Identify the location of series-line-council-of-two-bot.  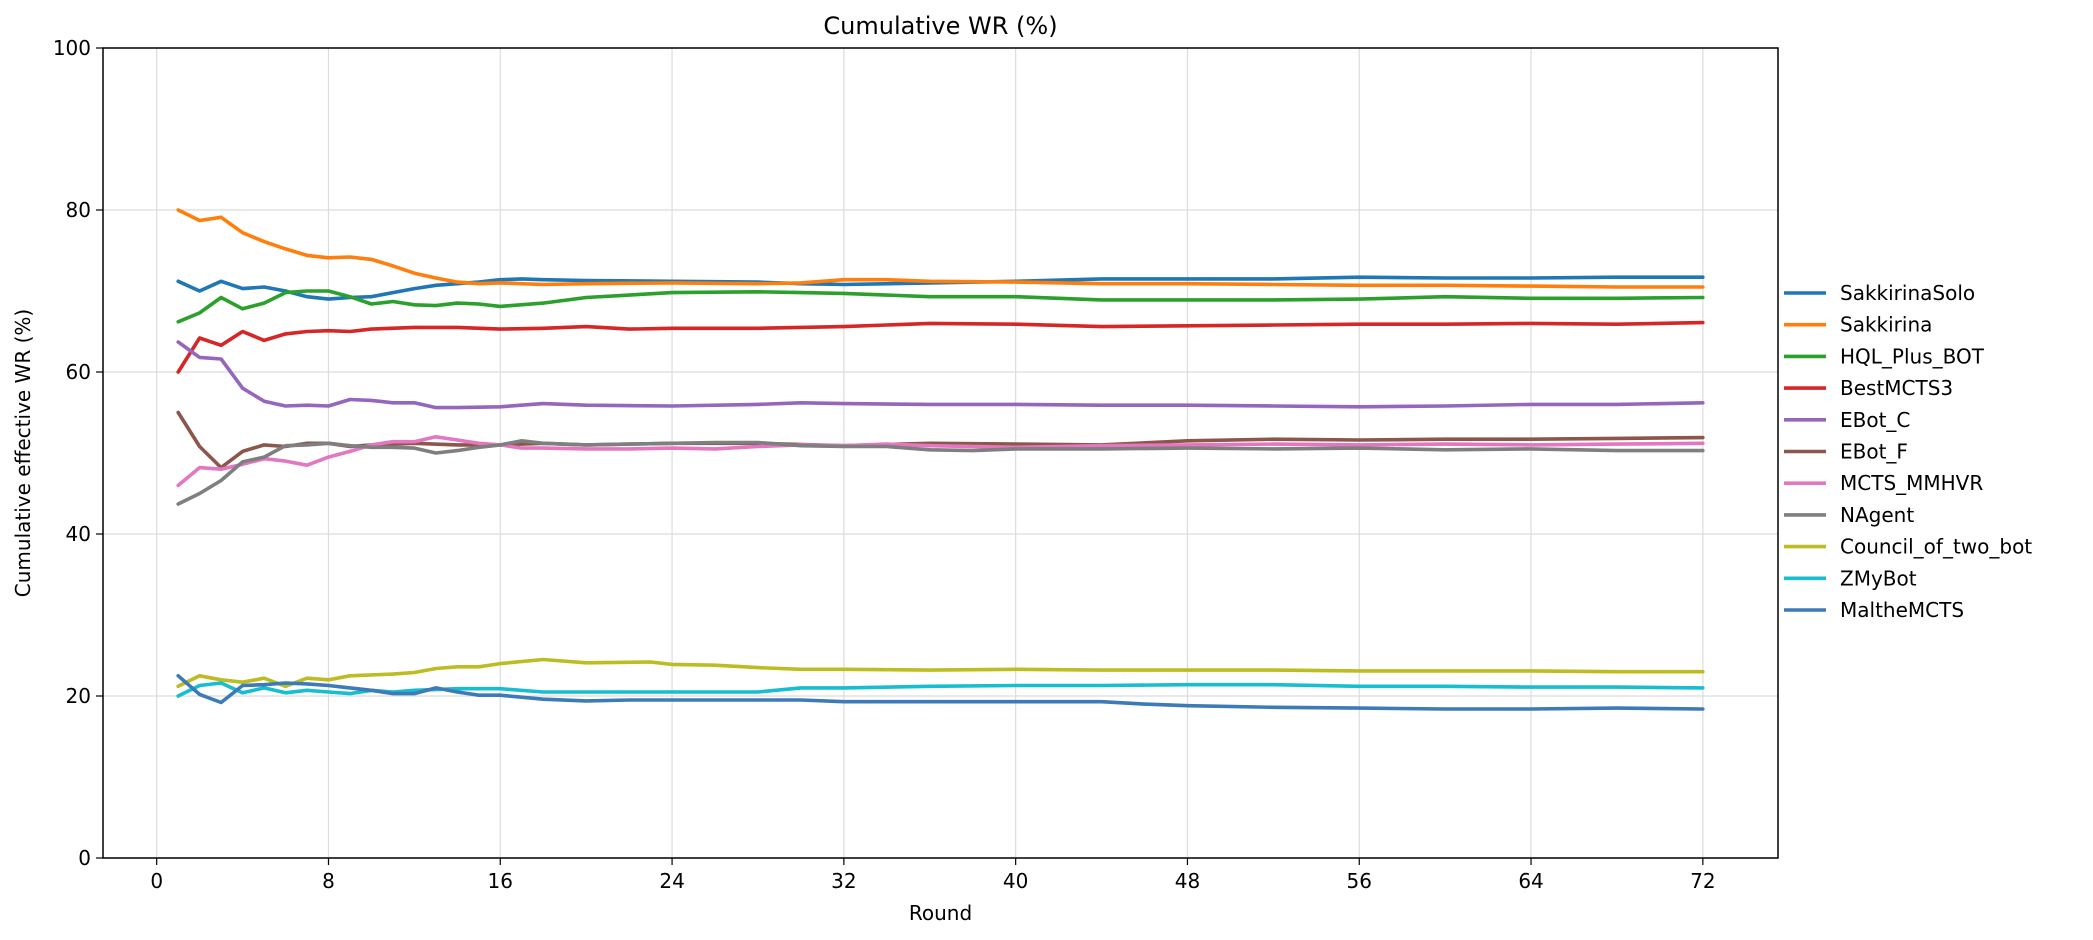
(940, 673).